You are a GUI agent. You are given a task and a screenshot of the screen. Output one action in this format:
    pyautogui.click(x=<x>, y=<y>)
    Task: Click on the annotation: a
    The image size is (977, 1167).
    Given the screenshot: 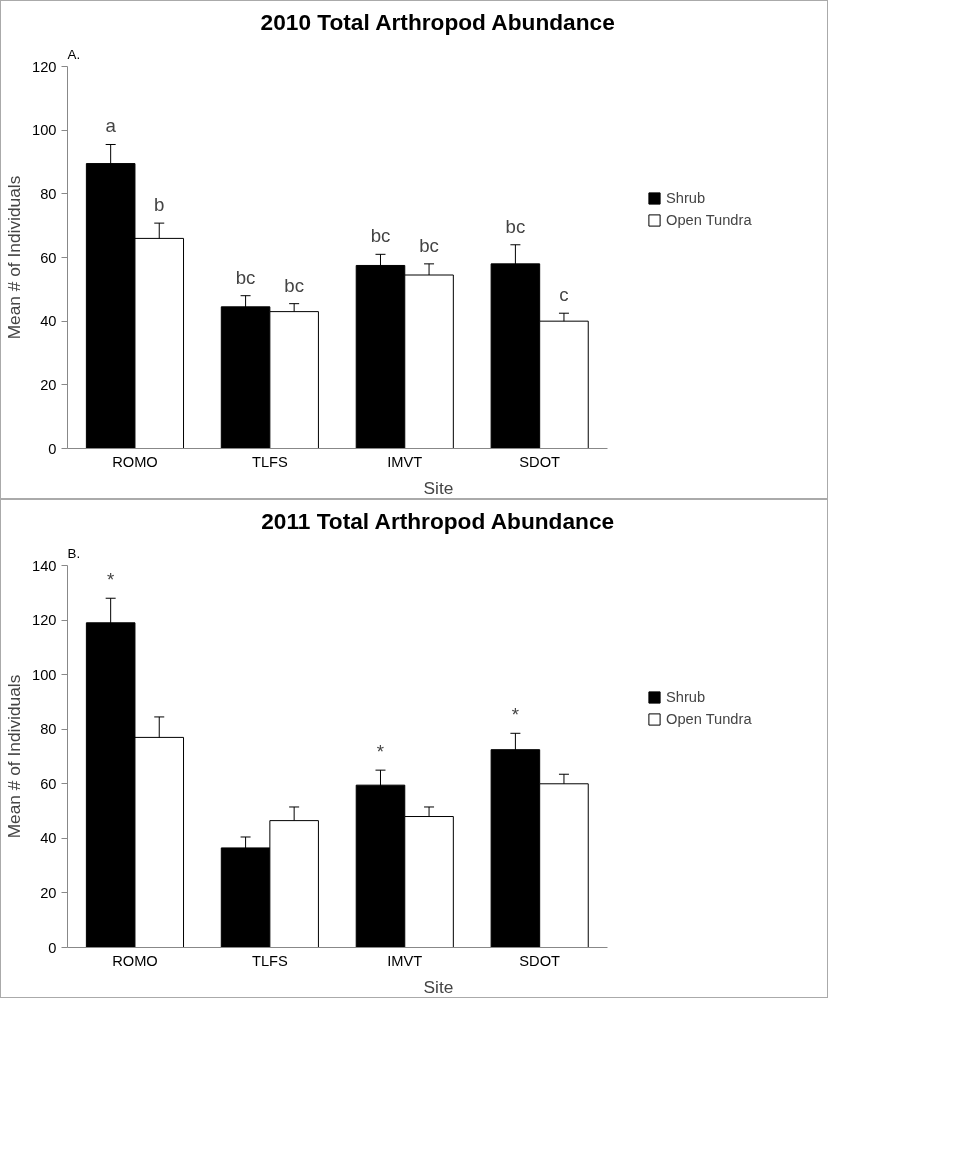 What is the action you would take?
    pyautogui.click(x=111, y=126)
    